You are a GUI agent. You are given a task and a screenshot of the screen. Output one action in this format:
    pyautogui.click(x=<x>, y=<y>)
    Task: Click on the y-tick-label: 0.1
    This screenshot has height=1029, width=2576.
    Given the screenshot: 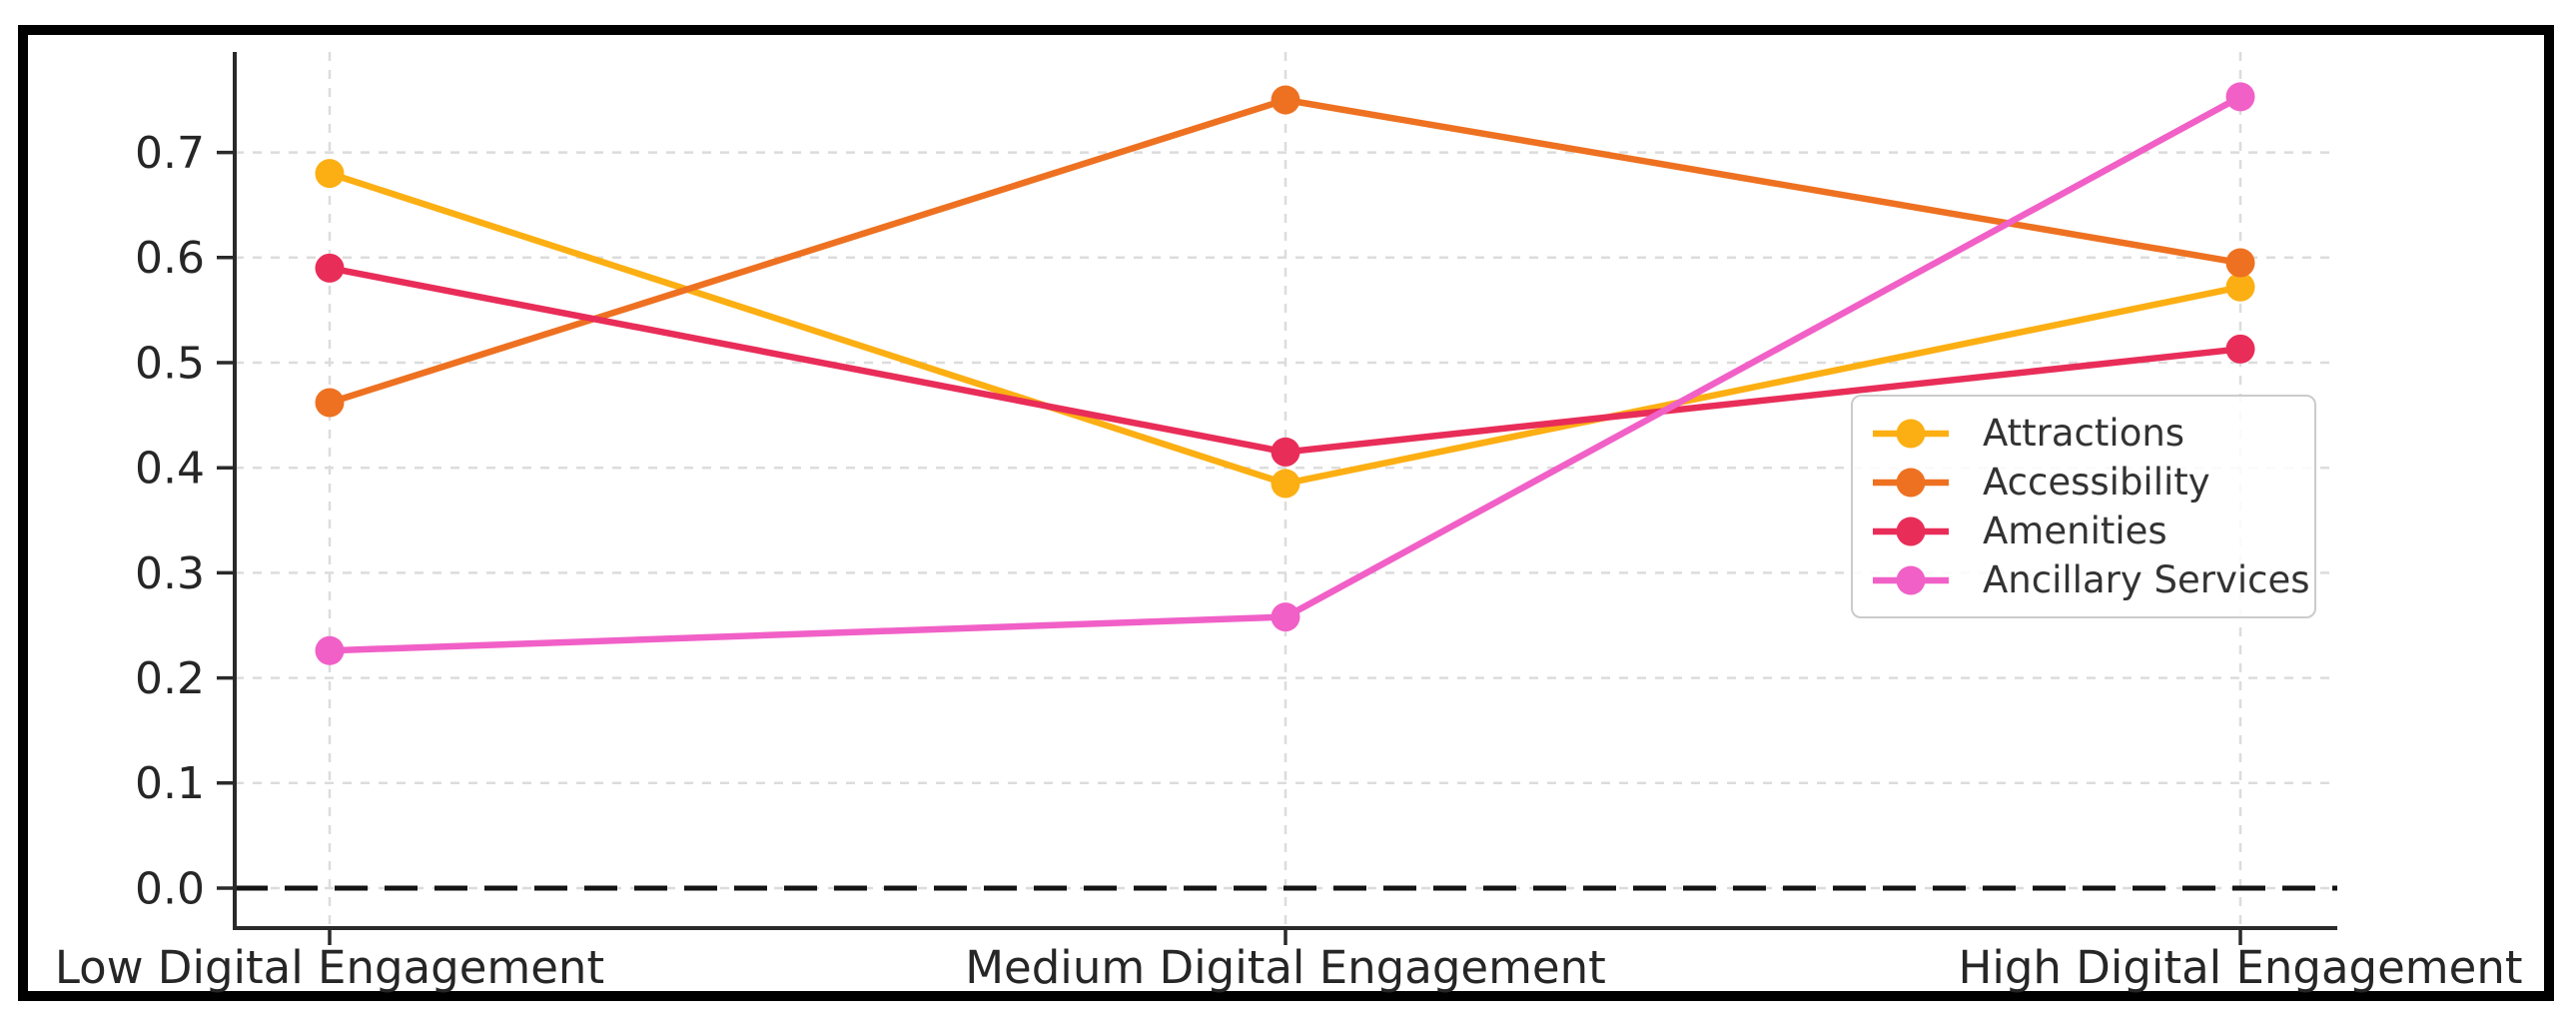 What is the action you would take?
    pyautogui.click(x=170, y=783)
    